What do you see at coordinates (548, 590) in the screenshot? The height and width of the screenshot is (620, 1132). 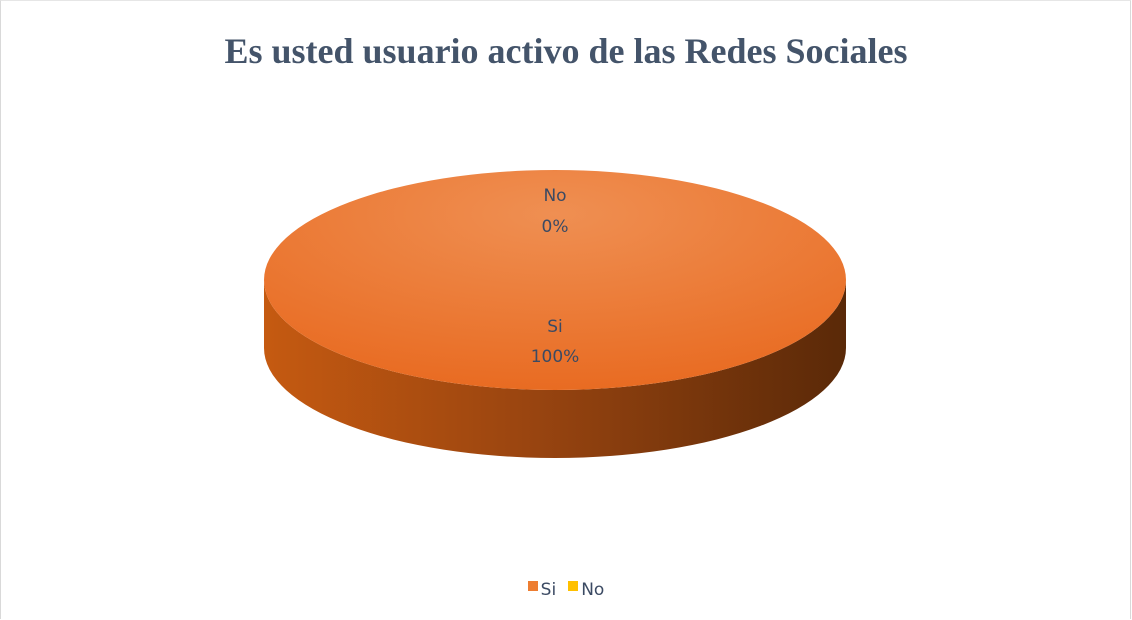 I see `legend-label-si: Si` at bounding box center [548, 590].